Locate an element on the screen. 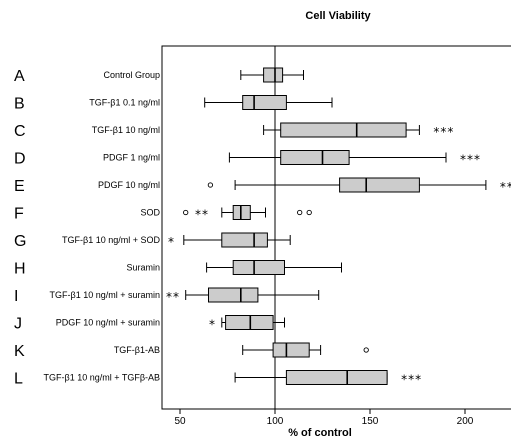 The width and height of the screenshot is (511, 440). row-letter: E is located at coordinates (19, 186).